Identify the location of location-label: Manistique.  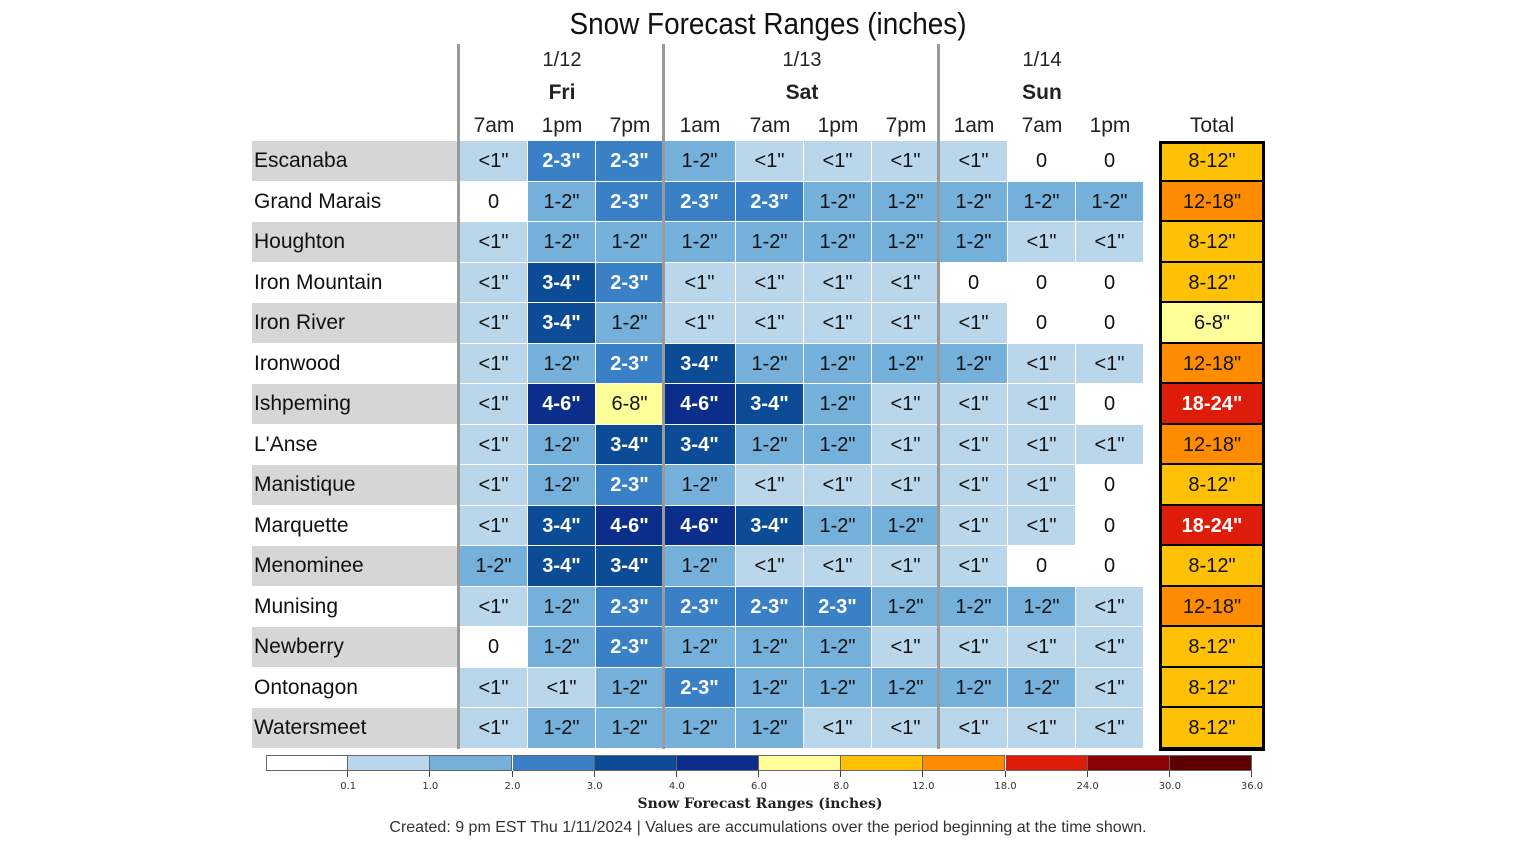
(305, 484).